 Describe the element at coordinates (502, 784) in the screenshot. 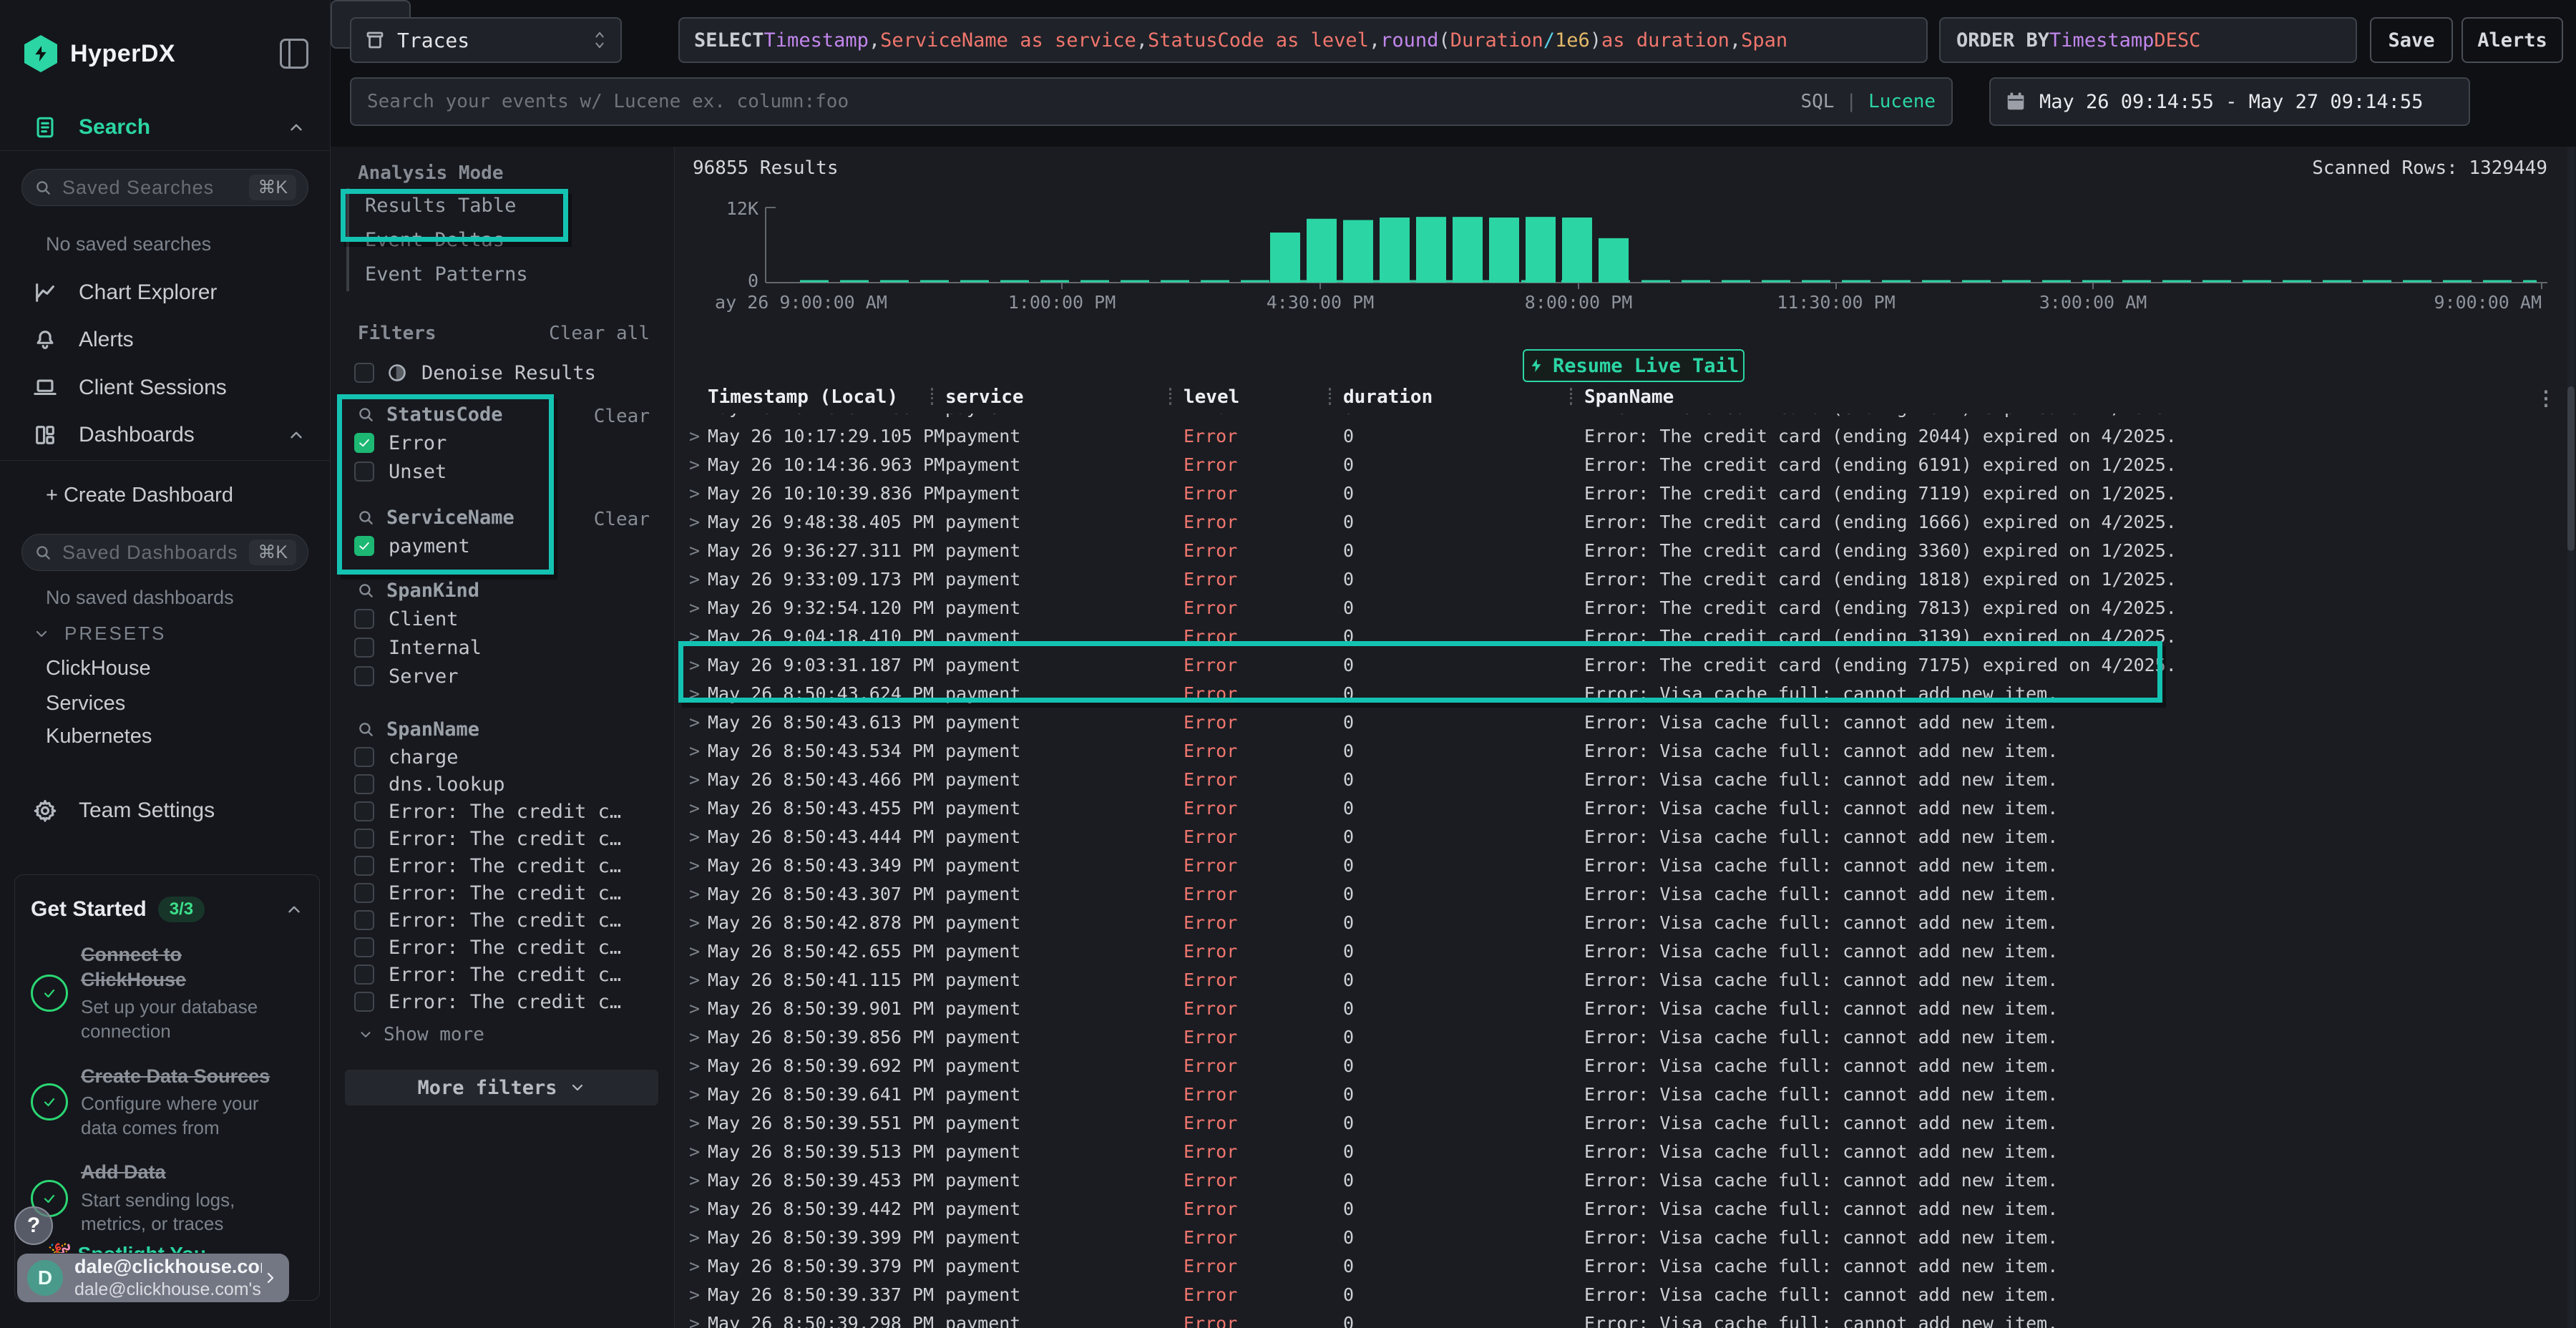

I see `filter-option: dns.lookup` at that location.